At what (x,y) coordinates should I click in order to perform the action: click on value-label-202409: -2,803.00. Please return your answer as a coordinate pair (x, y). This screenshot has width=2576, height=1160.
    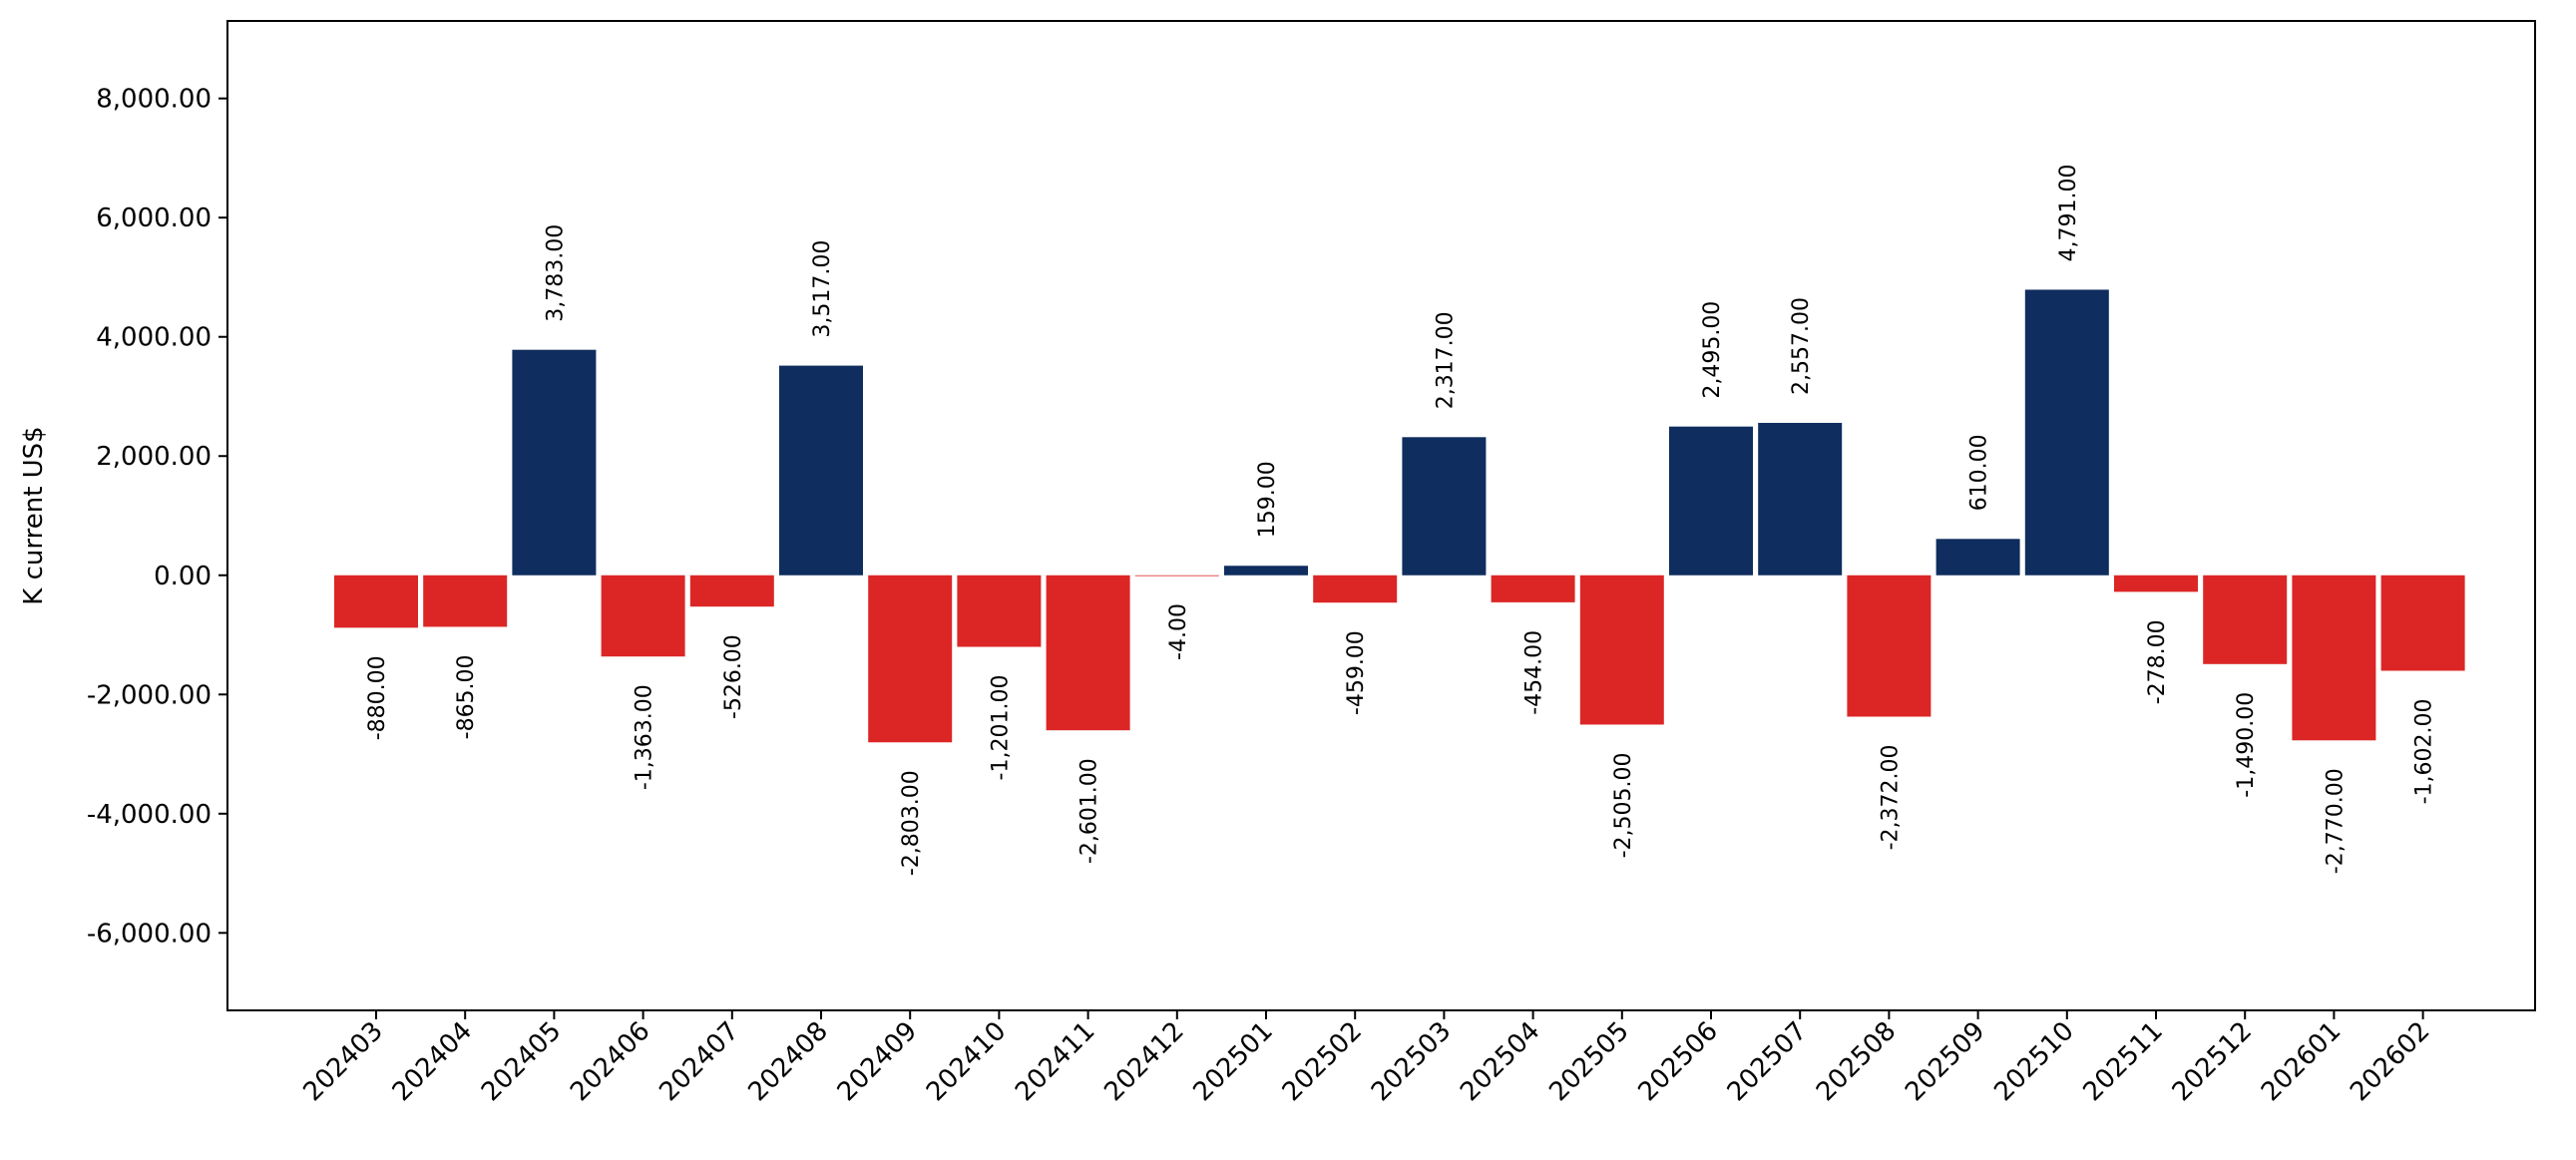
    Looking at the image, I should click on (911, 823).